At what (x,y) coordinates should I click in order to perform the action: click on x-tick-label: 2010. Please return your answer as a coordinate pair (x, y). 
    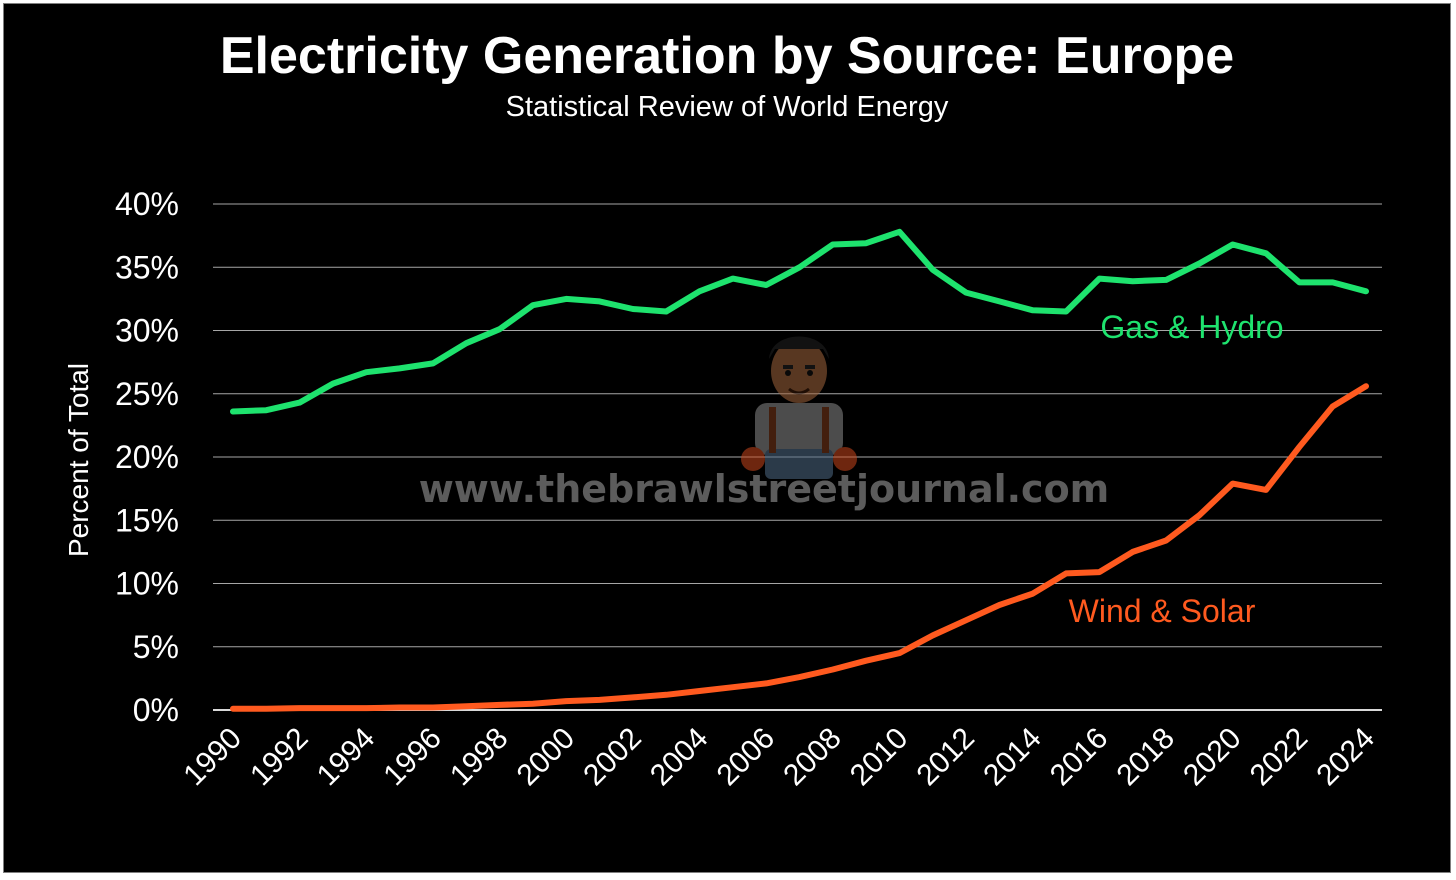
    Looking at the image, I should click on (879, 757).